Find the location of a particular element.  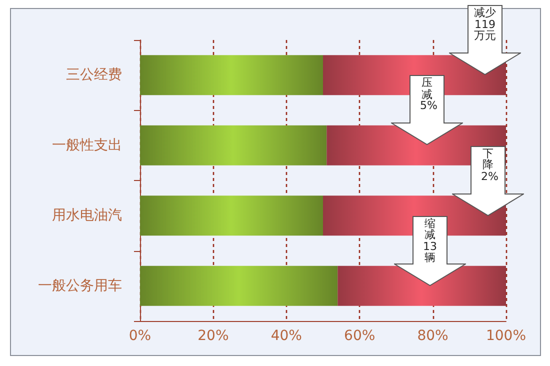

x-tick-label: 0% is located at coordinates (140, 336).